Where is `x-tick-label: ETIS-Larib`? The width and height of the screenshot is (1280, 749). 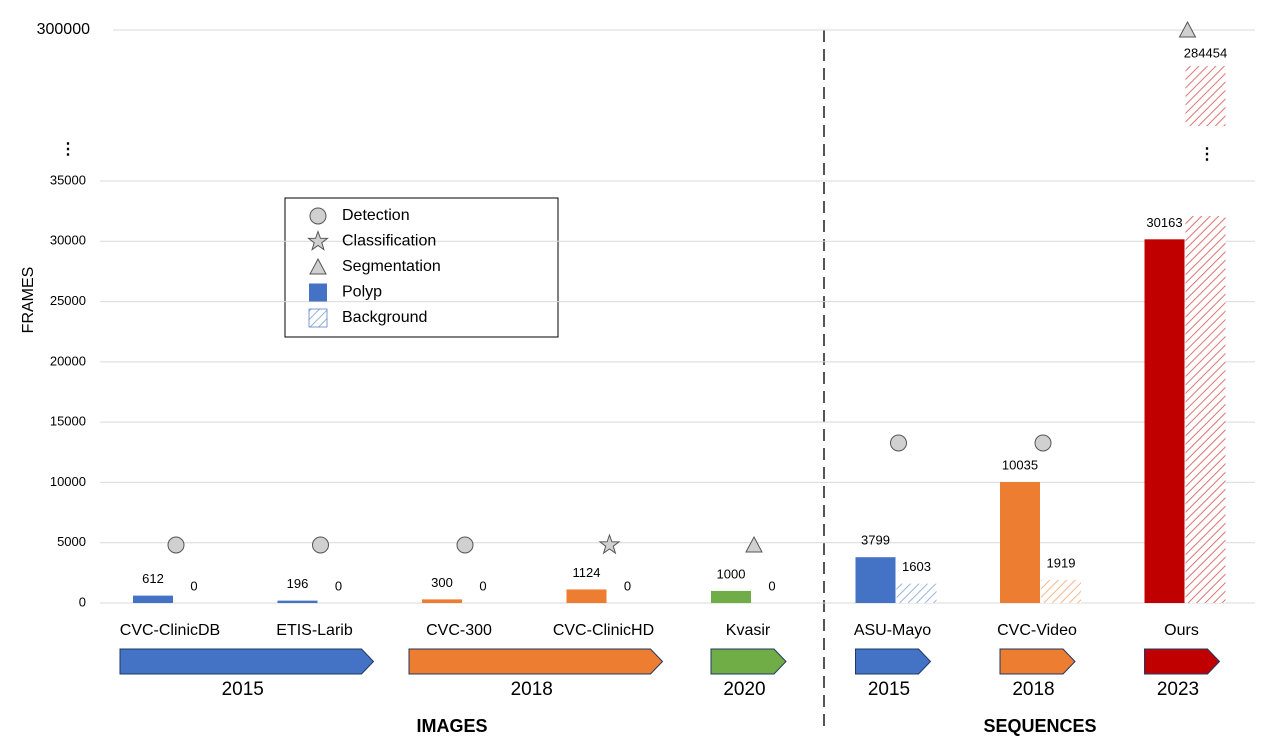 x-tick-label: ETIS-Larib is located at coordinates (314, 630).